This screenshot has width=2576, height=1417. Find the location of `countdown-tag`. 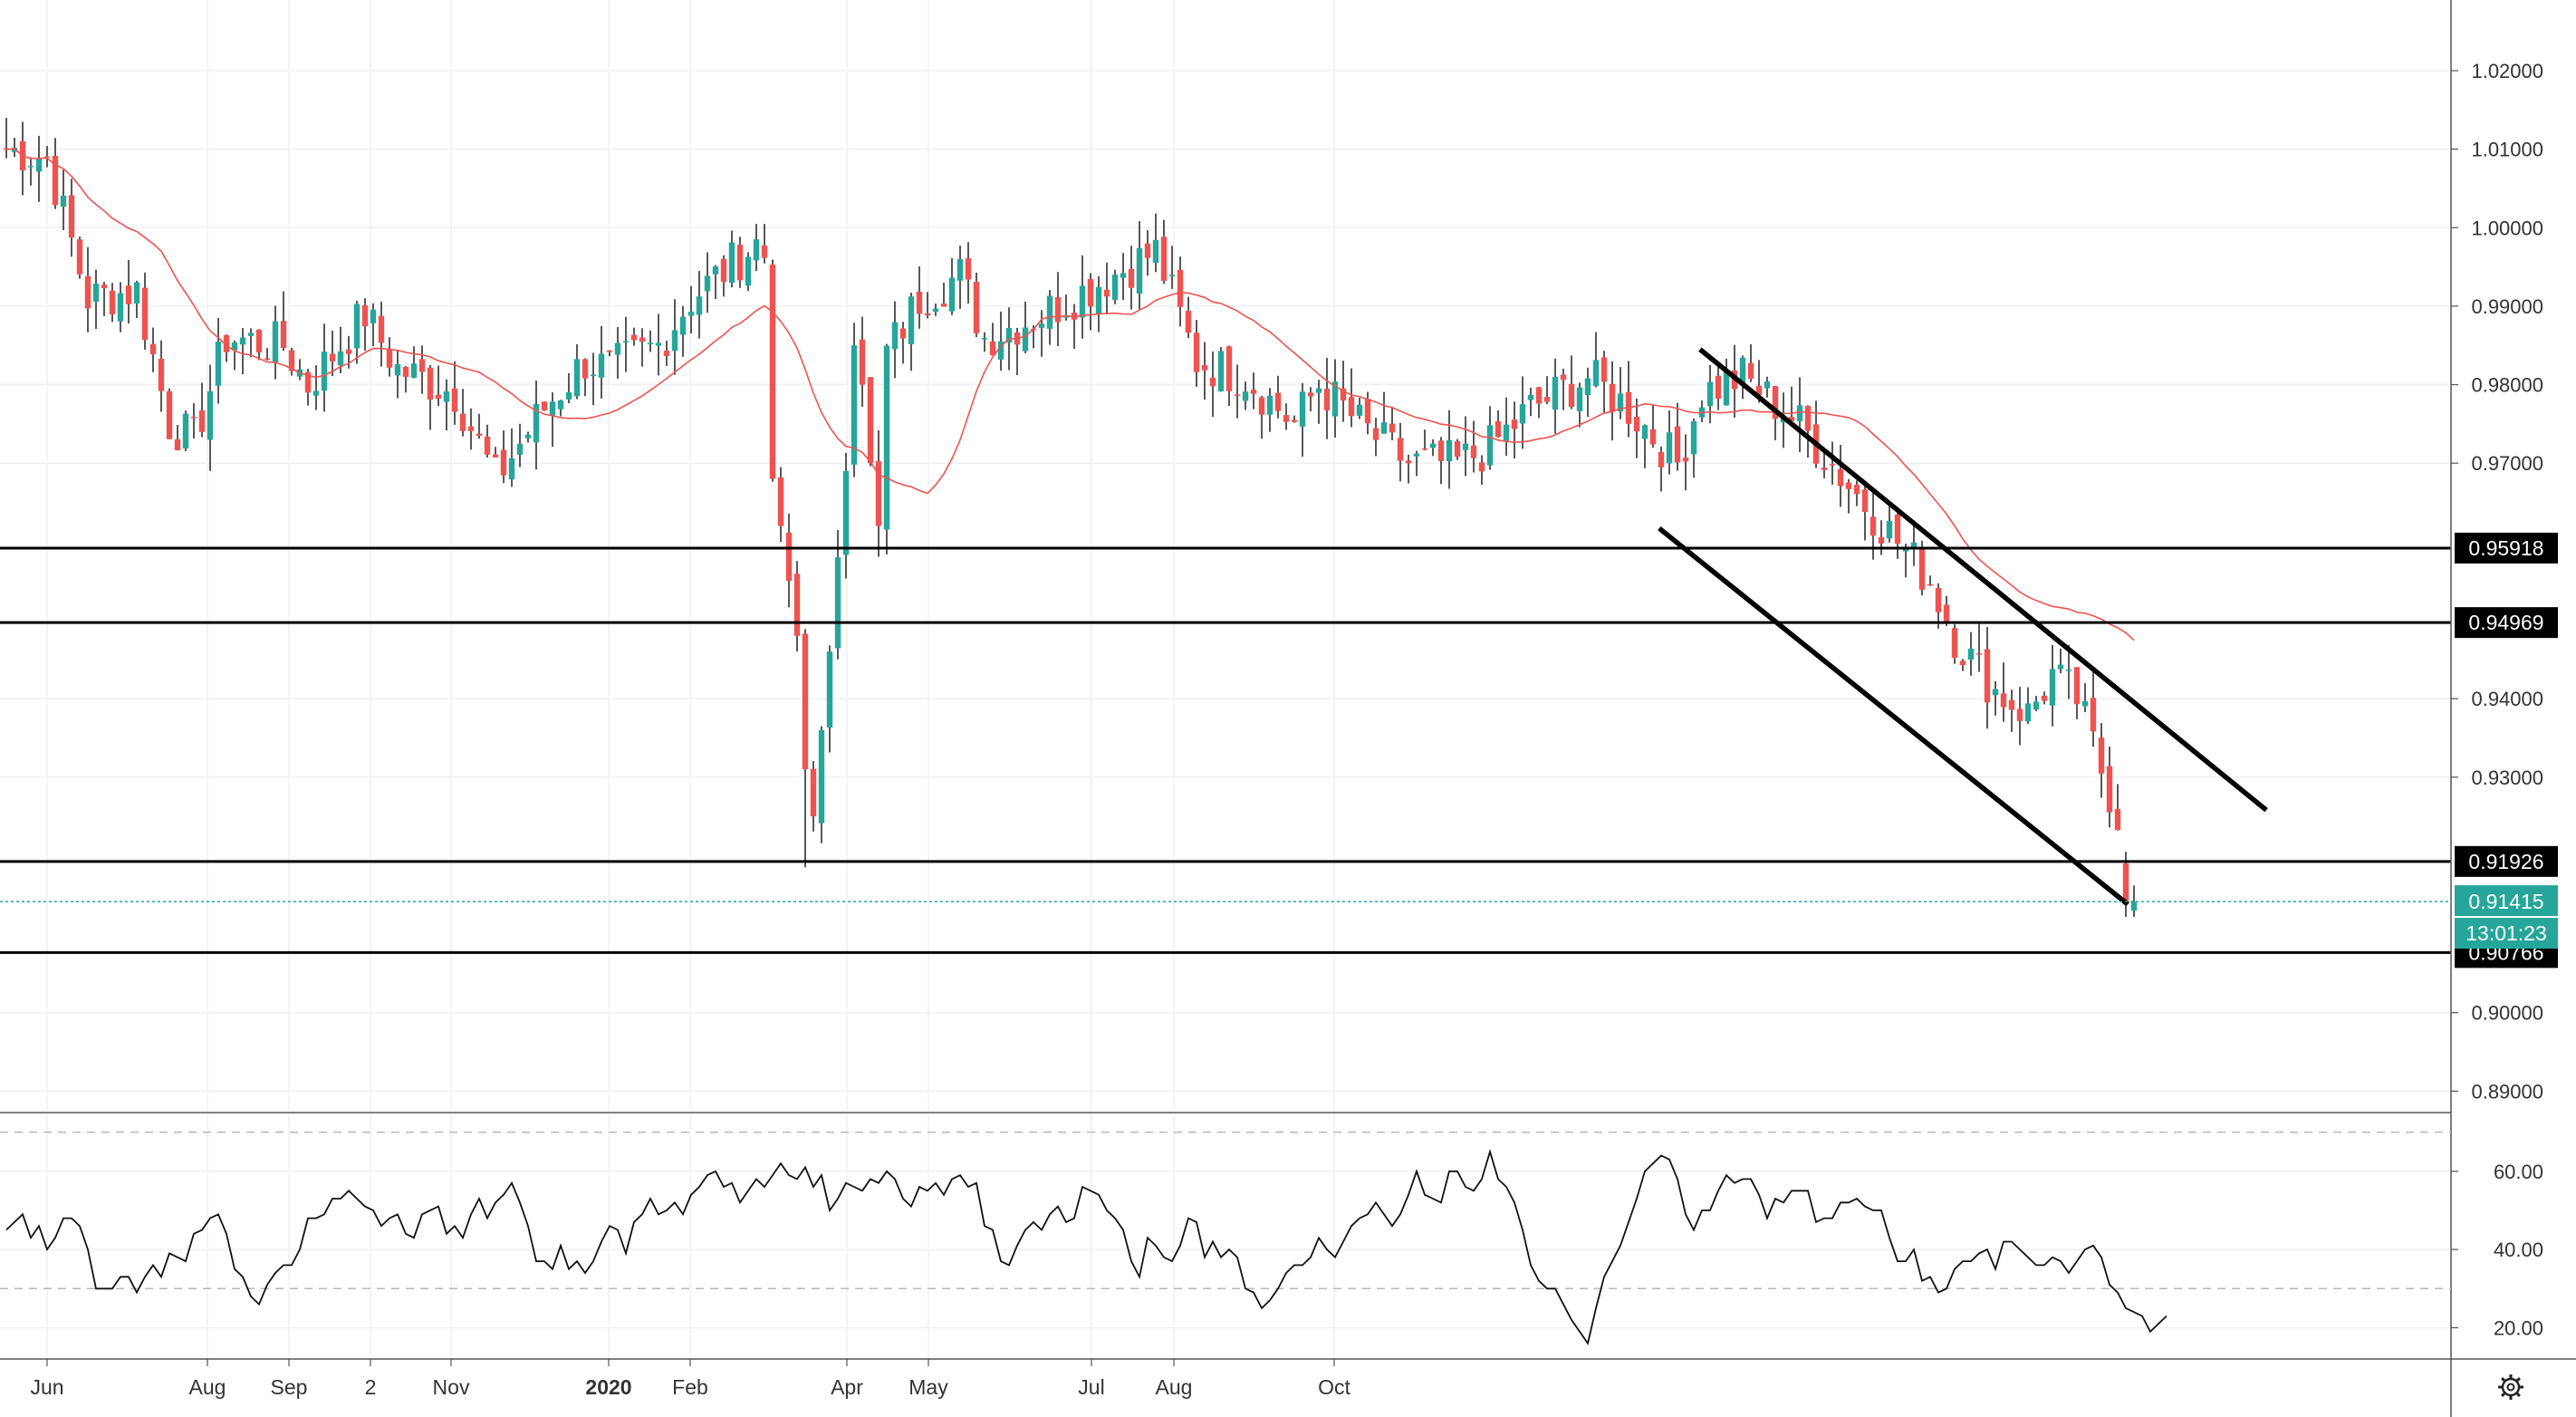

countdown-tag is located at coordinates (2506, 933).